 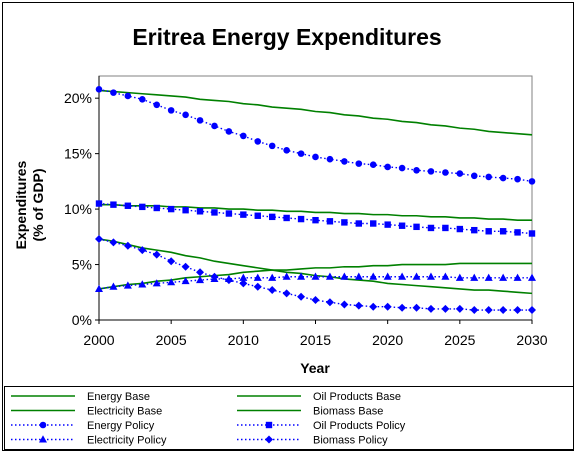 I want to click on series-line-energy-base, so click(x=315, y=112).